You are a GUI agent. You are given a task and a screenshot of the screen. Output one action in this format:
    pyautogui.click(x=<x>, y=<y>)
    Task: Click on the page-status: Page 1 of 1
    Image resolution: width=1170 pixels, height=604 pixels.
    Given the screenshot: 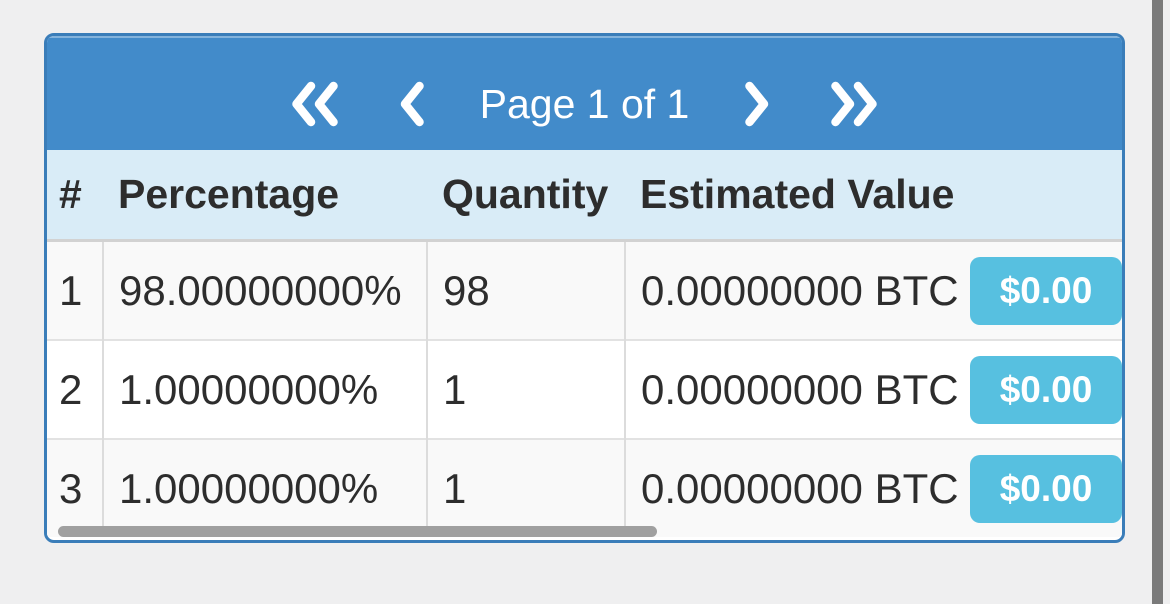 What is the action you would take?
    pyautogui.click(x=584, y=103)
    